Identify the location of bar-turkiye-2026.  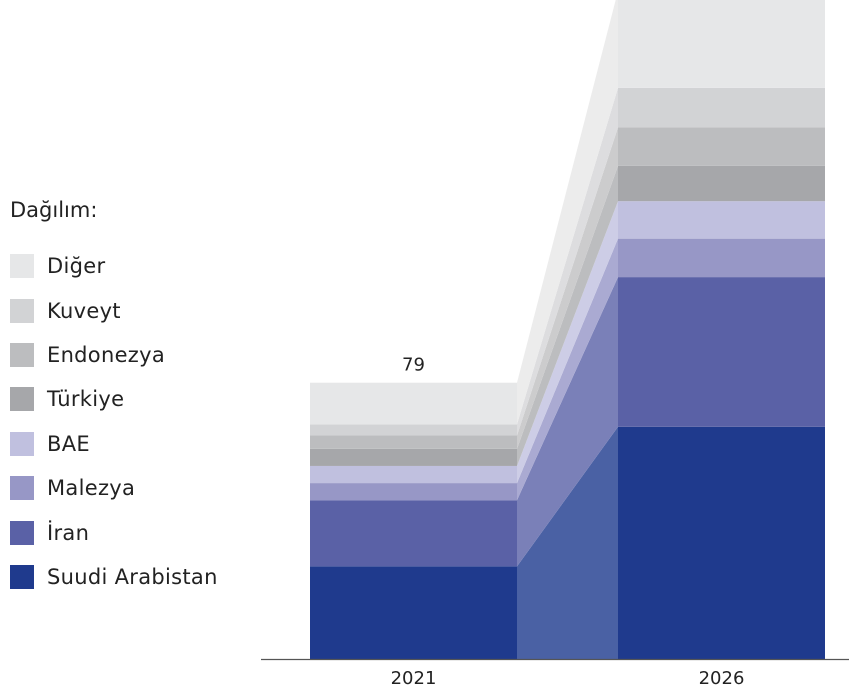
(721, 183).